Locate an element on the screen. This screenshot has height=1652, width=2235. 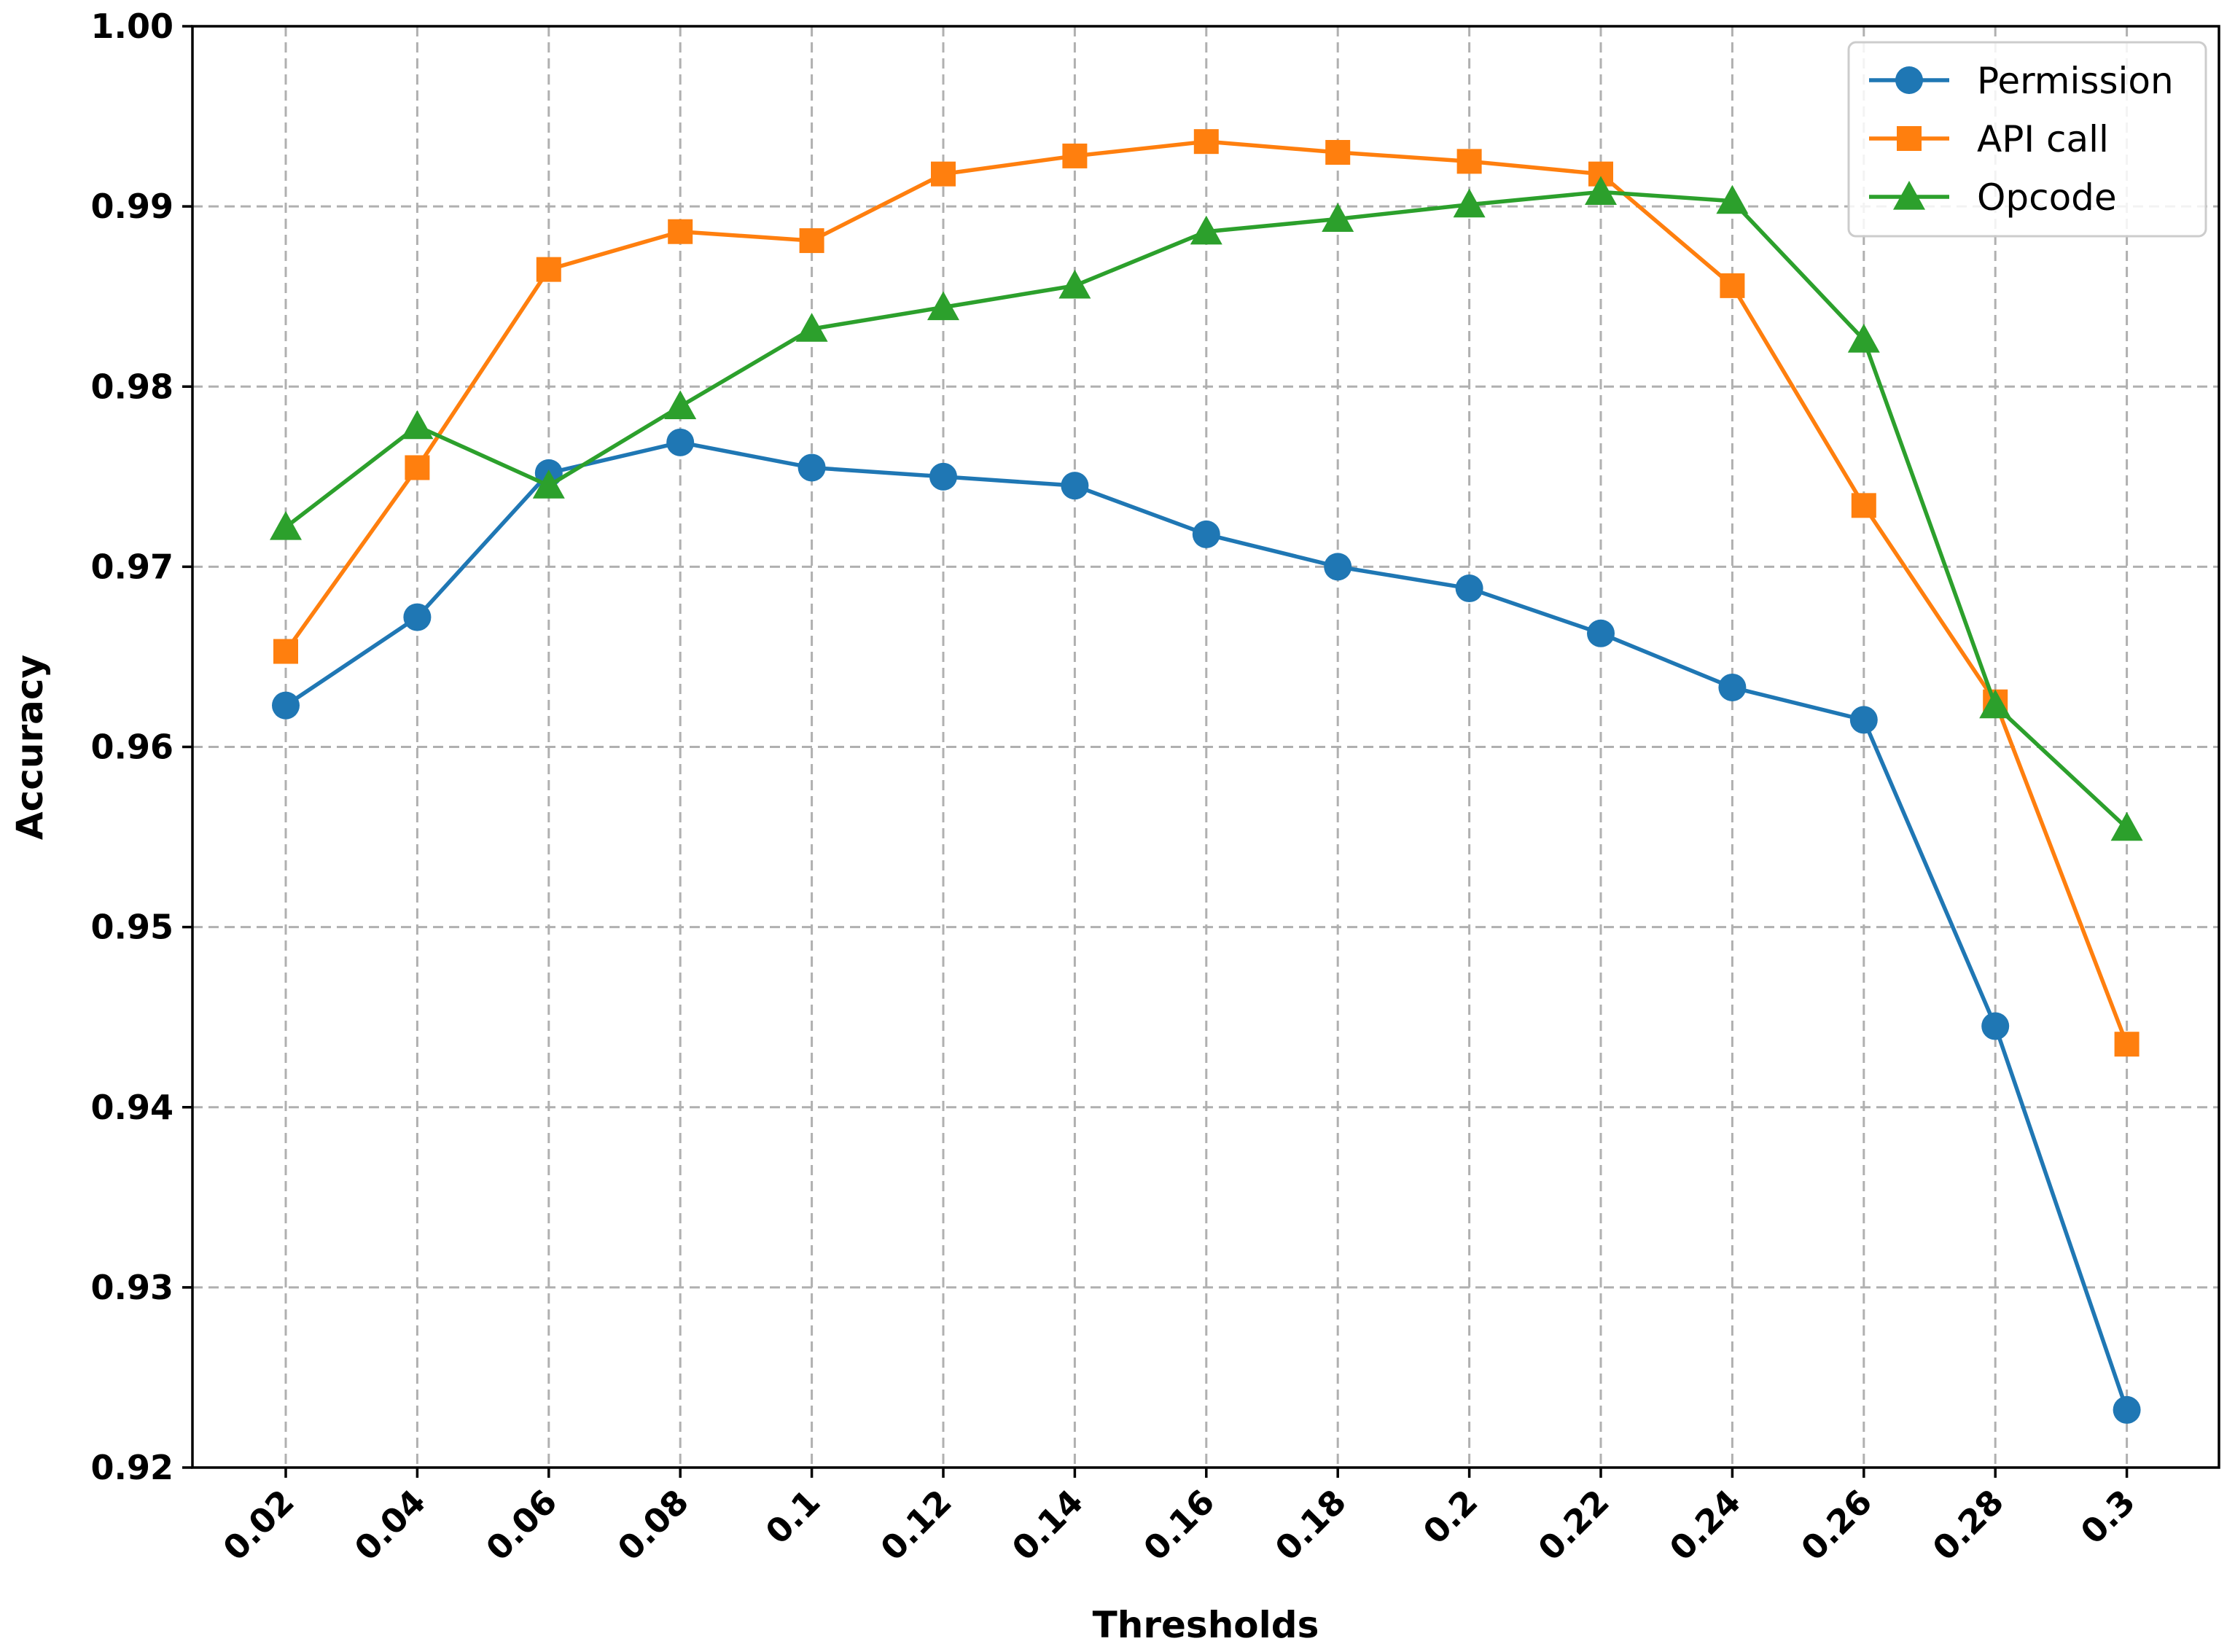
x-tick-label: 0.28 is located at coordinates (1968, 1525).